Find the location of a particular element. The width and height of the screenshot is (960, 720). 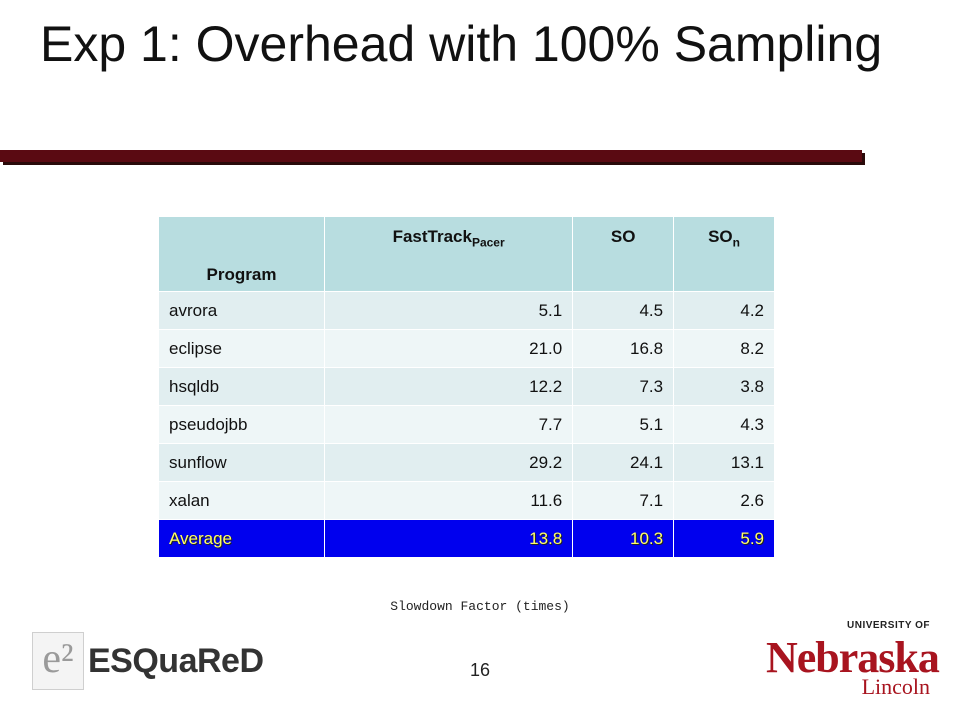

table-row: sunflow 29.2 24.1 13.1 is located at coordinates (466, 462).